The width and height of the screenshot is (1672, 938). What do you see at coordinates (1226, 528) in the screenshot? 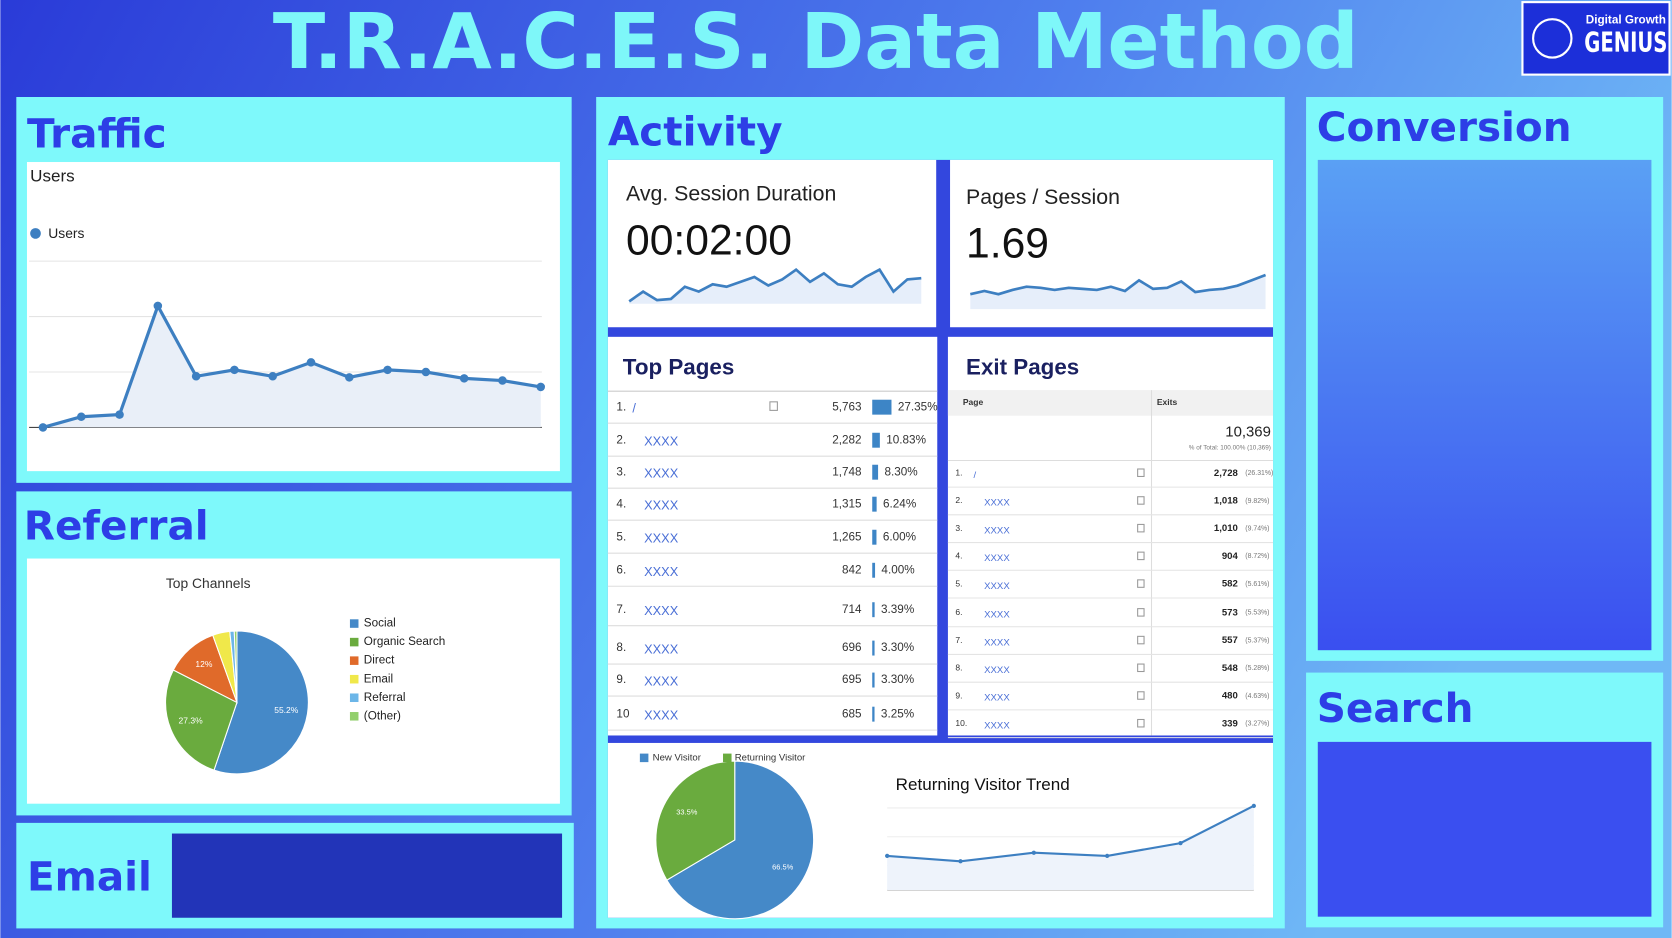
I see `row-value: 1,010` at bounding box center [1226, 528].